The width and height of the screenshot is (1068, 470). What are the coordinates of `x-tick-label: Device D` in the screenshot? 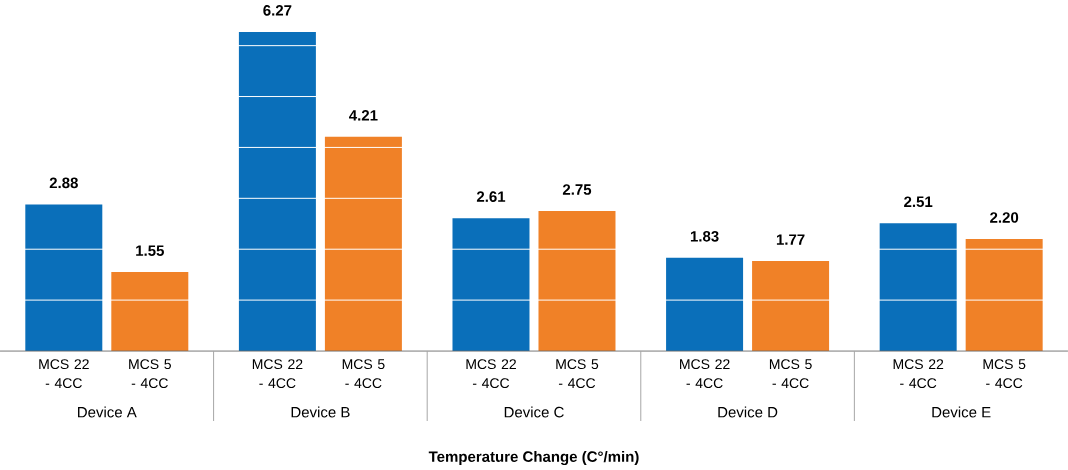 It's located at (748, 412).